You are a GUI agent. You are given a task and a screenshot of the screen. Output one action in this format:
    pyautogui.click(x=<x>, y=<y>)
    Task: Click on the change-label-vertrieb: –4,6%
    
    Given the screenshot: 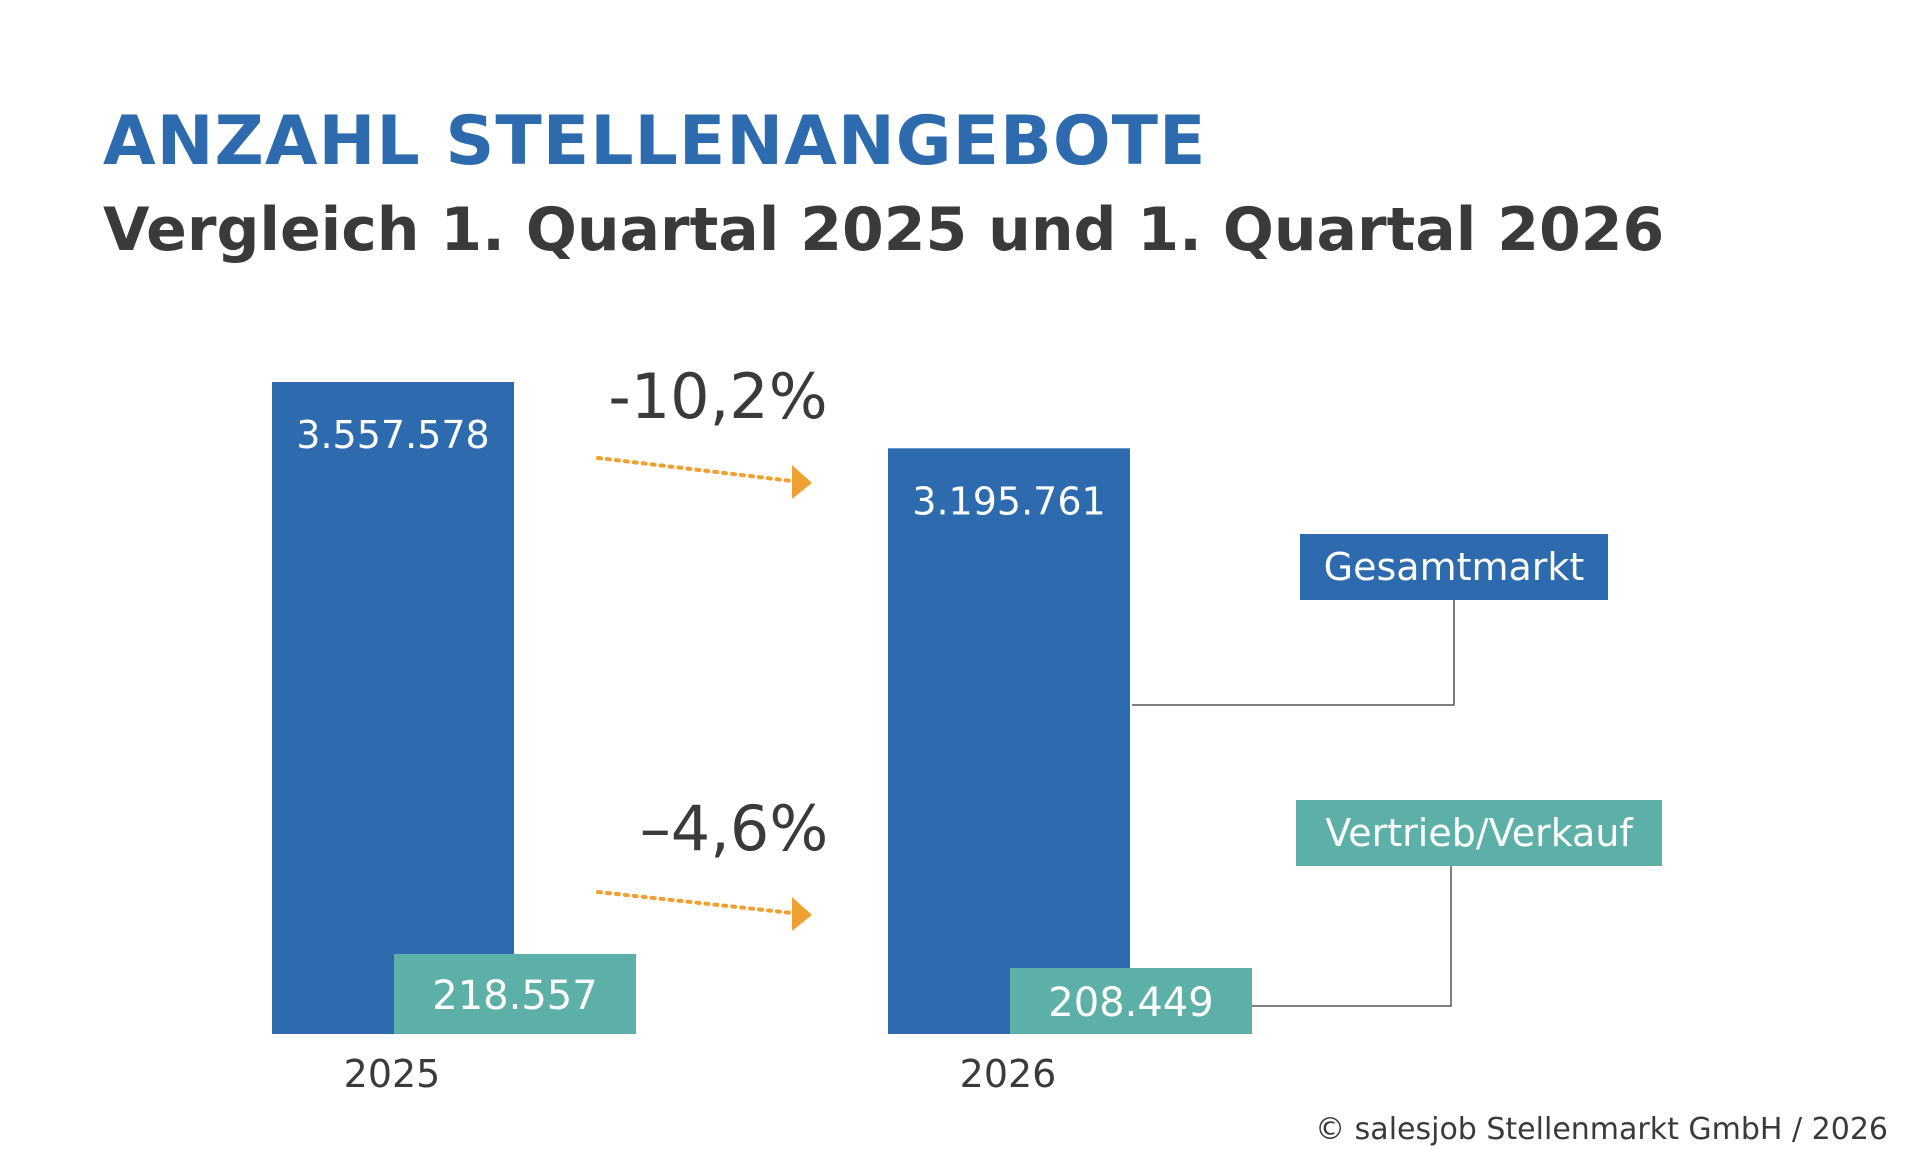 What is the action you would take?
    pyautogui.click(x=734, y=828)
    